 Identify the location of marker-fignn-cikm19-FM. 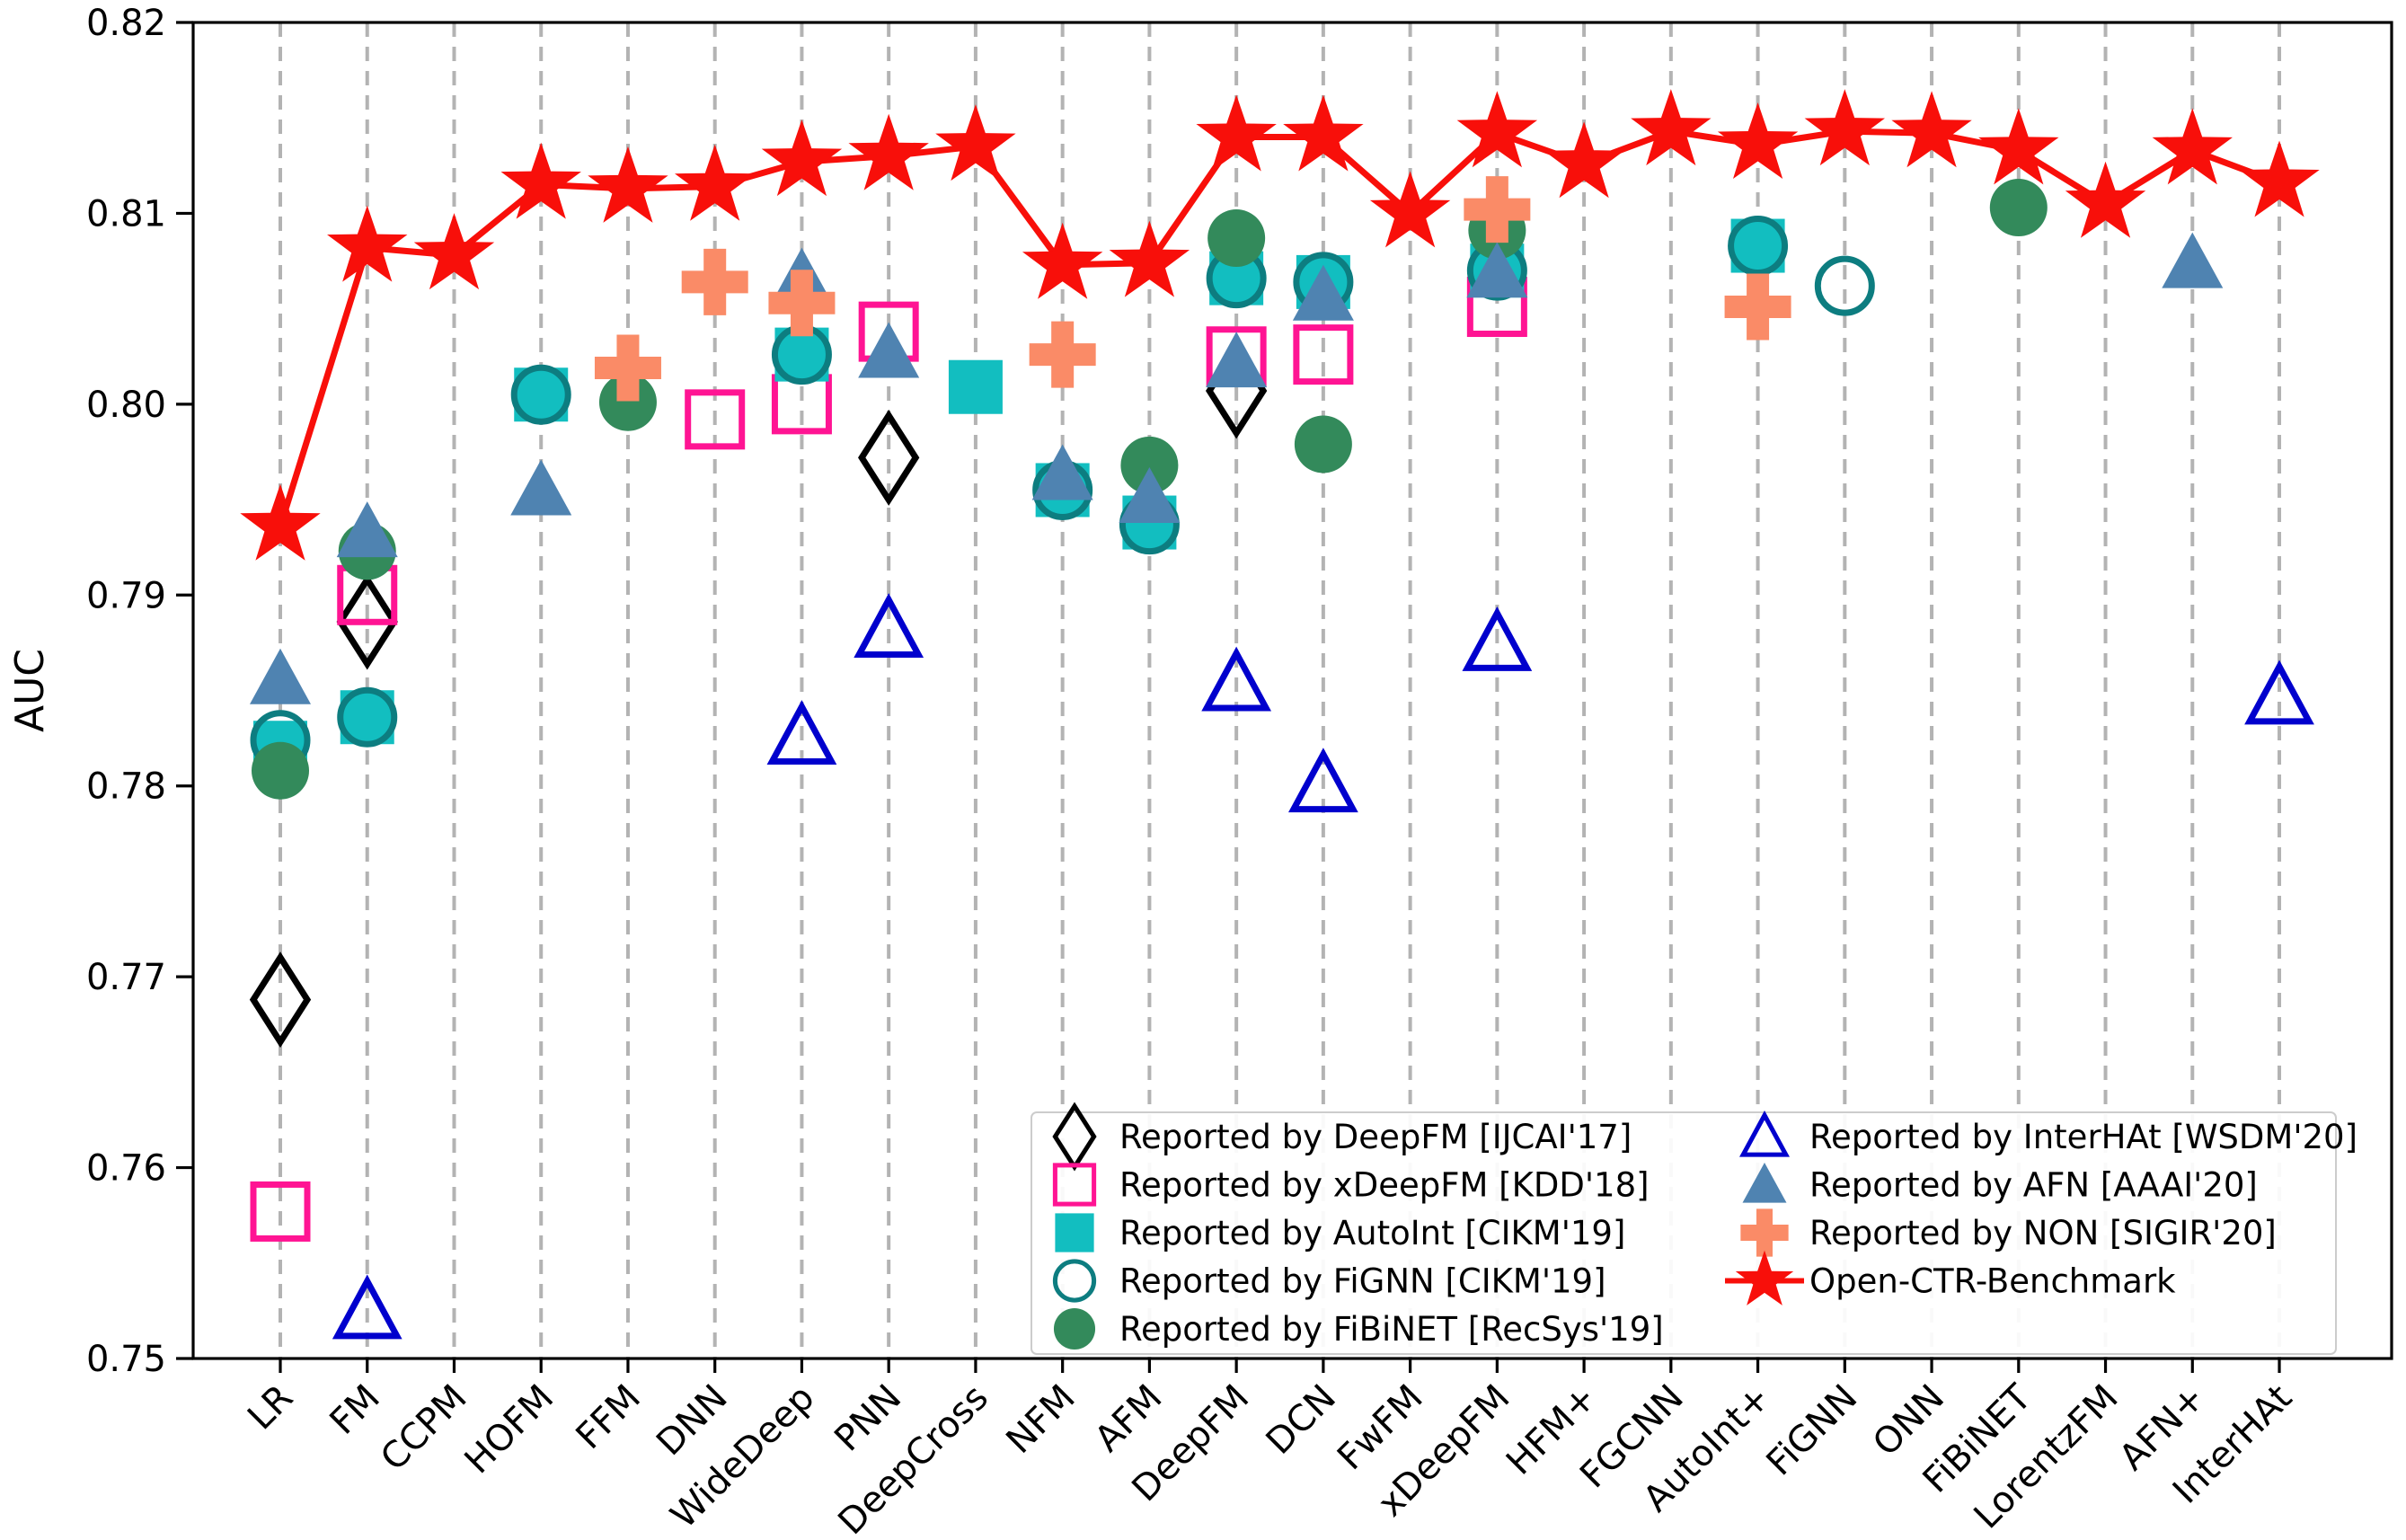
(367, 717).